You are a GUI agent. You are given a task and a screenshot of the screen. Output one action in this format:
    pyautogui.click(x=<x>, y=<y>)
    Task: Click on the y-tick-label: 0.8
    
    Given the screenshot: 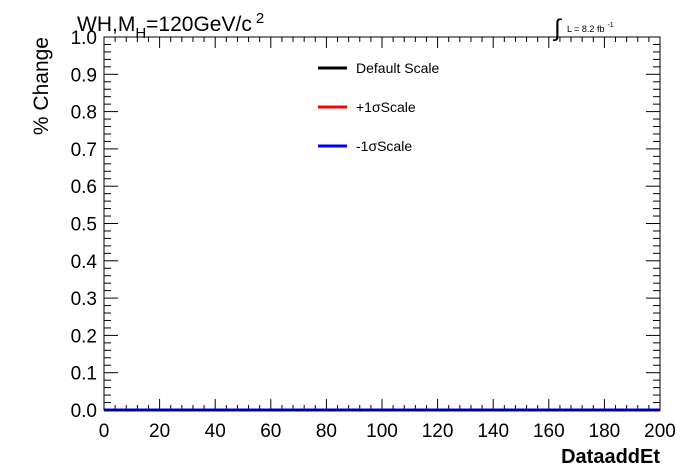 What is the action you would take?
    pyautogui.click(x=84, y=113)
    